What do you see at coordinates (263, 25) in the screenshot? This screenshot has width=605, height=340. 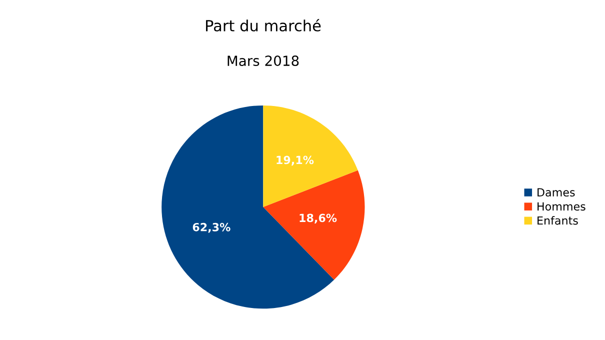 I see `chart-title: Part du marché` at bounding box center [263, 25].